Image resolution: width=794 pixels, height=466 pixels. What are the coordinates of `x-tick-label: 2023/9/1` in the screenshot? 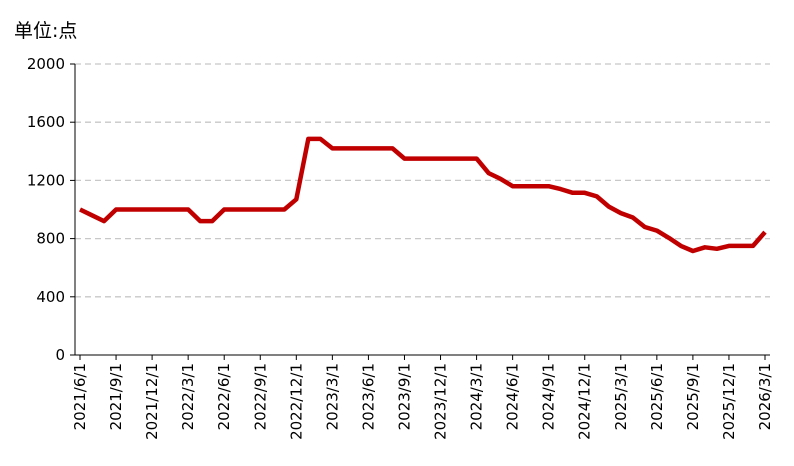 It's located at (404, 396).